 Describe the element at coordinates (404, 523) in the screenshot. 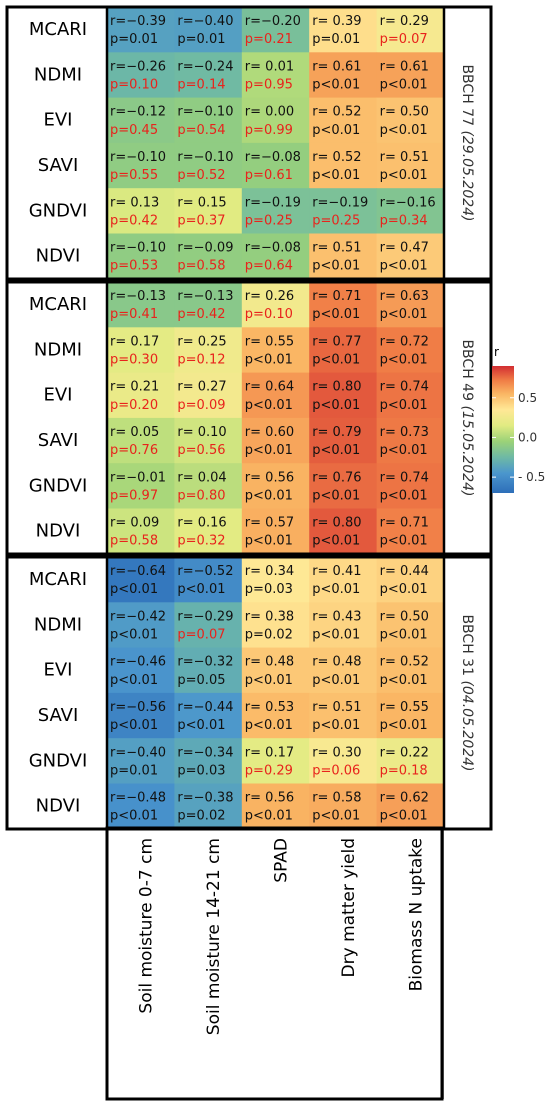

I see `cell-r-label: r= 0.71` at that location.